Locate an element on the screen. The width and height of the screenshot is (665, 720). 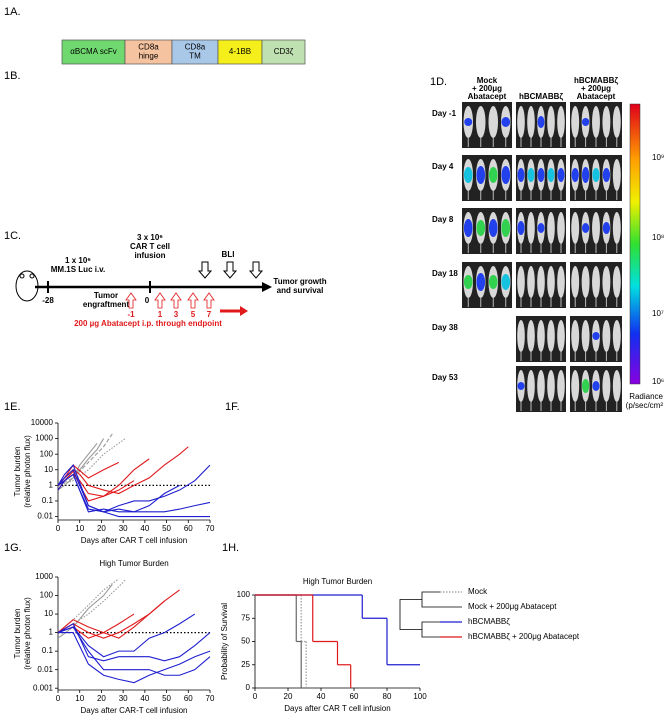
y-axis-title: Probability of Survival is located at coordinates (224, 641).